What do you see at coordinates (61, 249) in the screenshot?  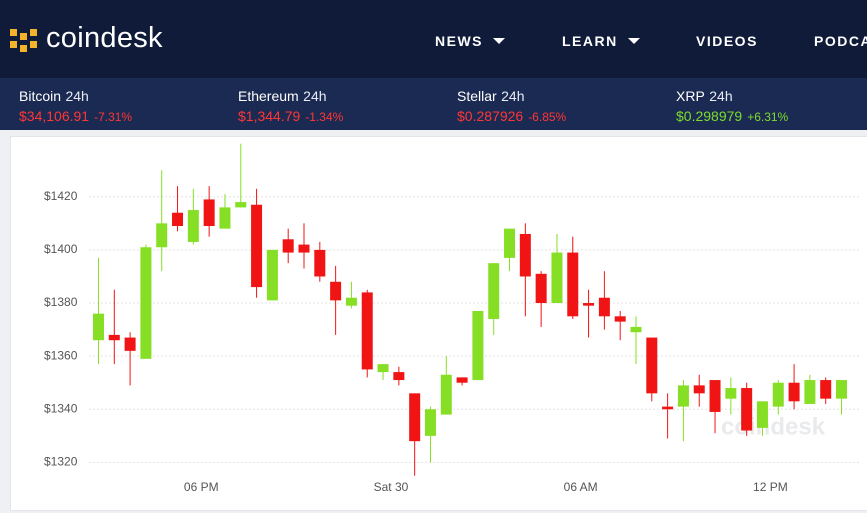 I see `y-tick-label: $1400` at bounding box center [61, 249].